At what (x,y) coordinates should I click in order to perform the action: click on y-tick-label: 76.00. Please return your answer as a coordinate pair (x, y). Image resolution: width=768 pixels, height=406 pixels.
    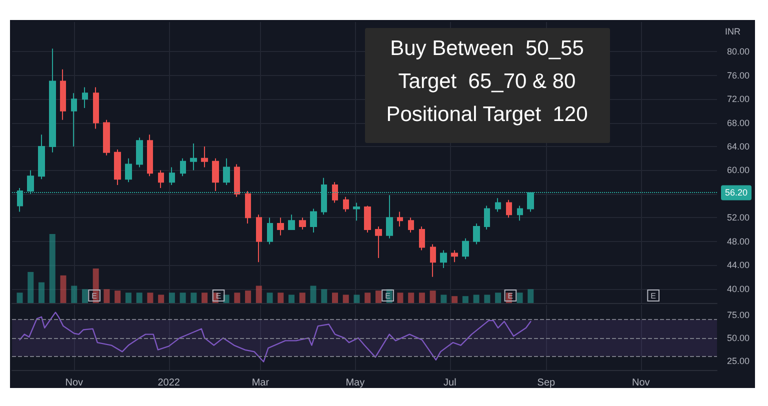
    Looking at the image, I should click on (738, 75).